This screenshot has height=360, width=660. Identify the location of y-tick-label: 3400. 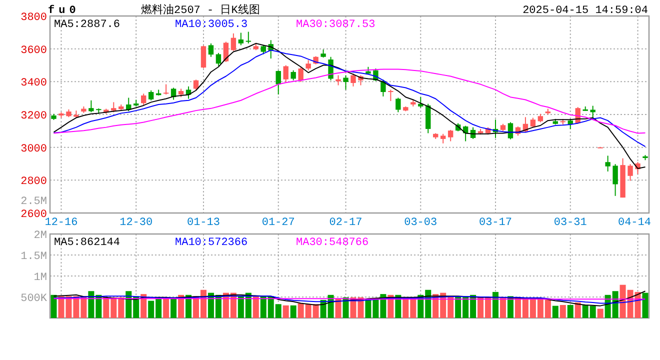
(33, 84).